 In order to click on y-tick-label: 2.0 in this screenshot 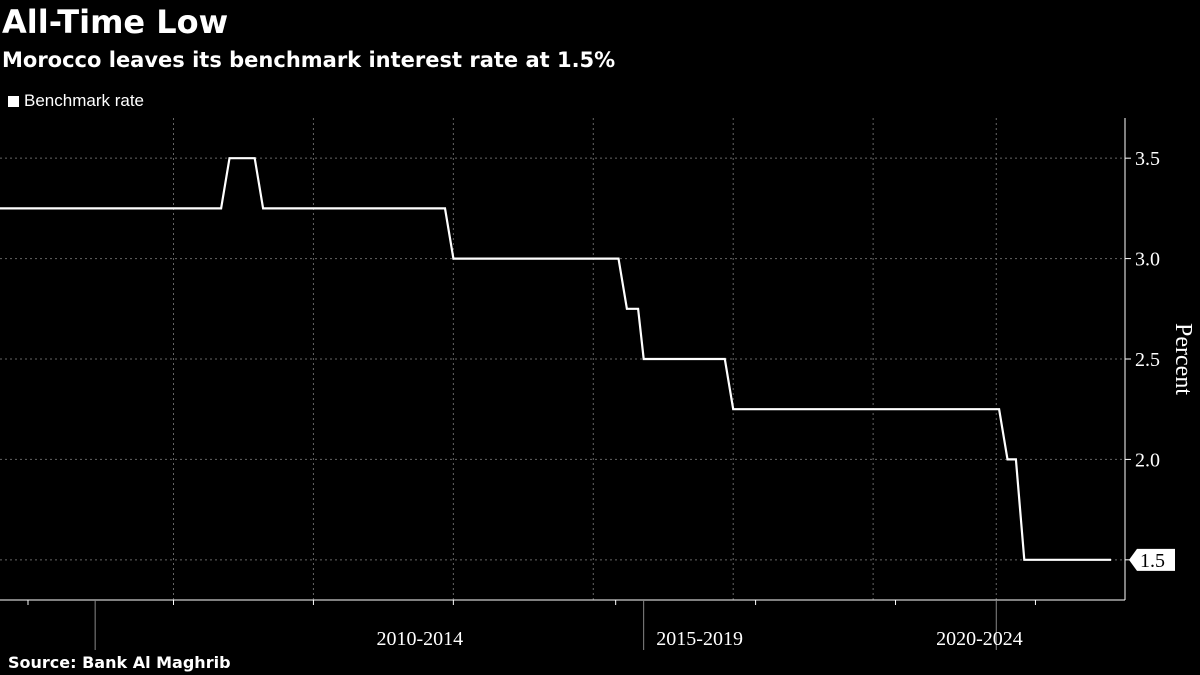, I will do `click(1147, 460)`.